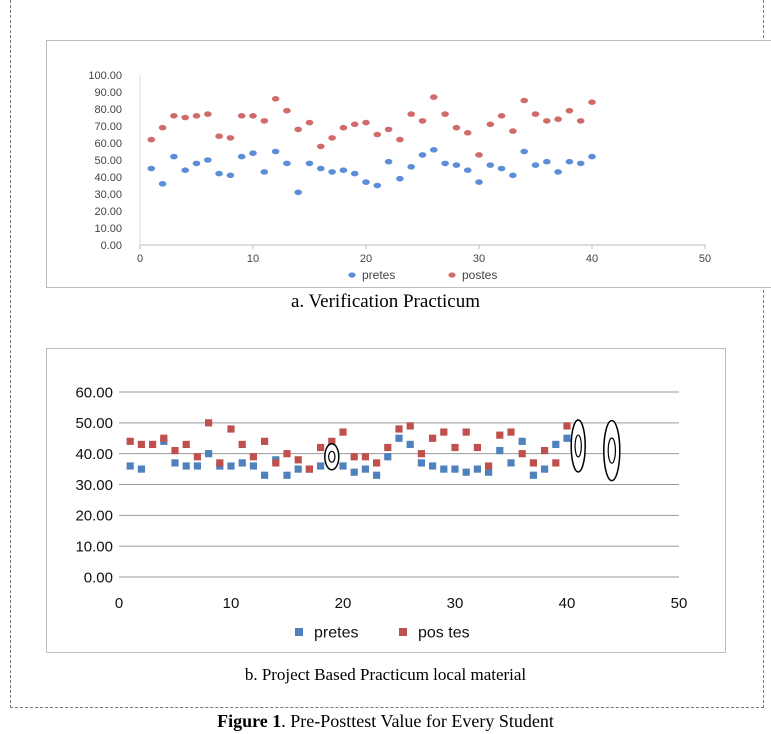 The height and width of the screenshot is (734, 771). What do you see at coordinates (567, 603) in the screenshot?
I see `chart-b-x-tick-label: 40` at bounding box center [567, 603].